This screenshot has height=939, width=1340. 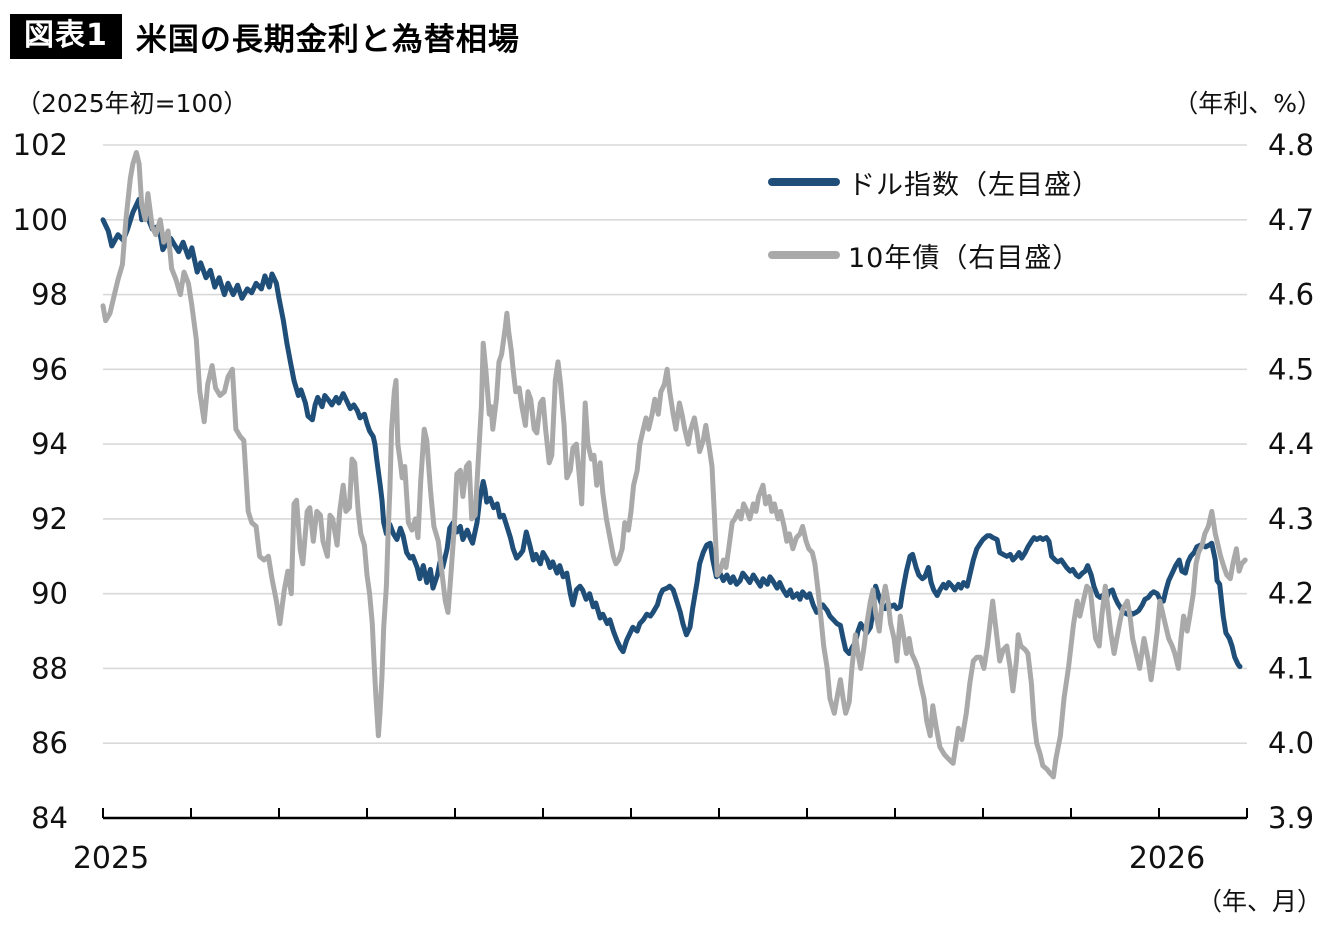 What do you see at coordinates (974, 185) in the screenshot?
I see `legend-label-dollar-index: ドル指数（左目盛）` at bounding box center [974, 185].